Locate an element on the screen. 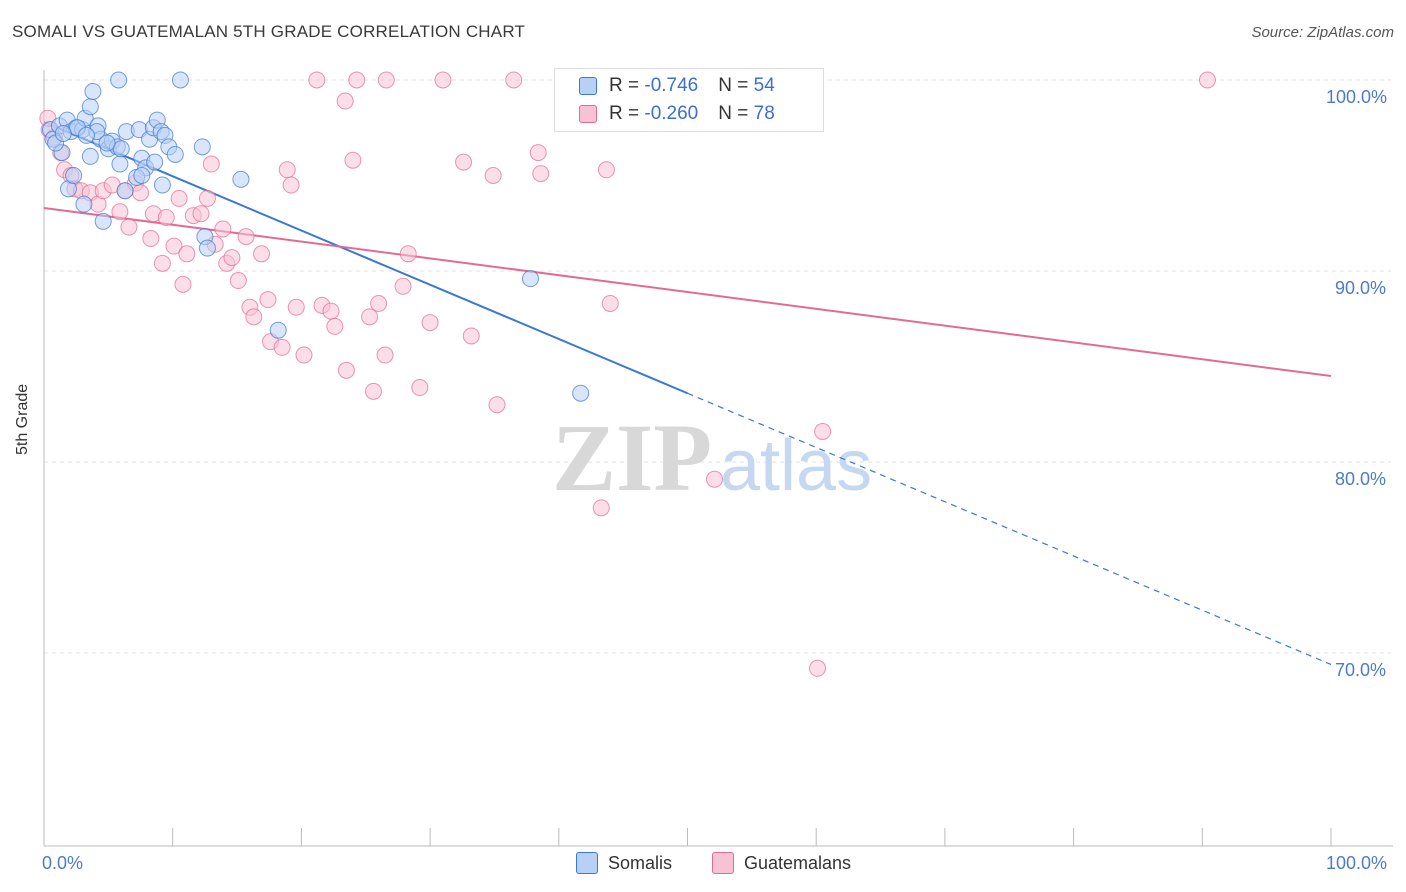 Image resolution: width=1406 pixels, height=892 pixels. legend-r-value: -0.260 is located at coordinates (671, 113).